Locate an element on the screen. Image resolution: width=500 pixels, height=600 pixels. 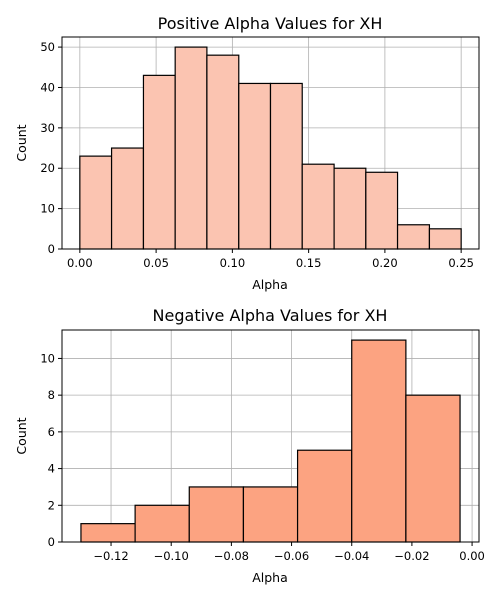
y-tick-label: 40 is located at coordinates (47, 87).